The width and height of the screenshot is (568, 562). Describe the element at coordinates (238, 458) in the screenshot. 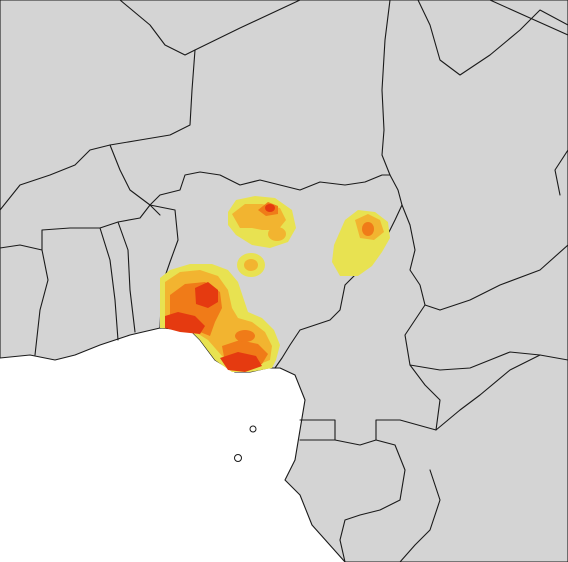

I see `island-sao-tome` at that location.